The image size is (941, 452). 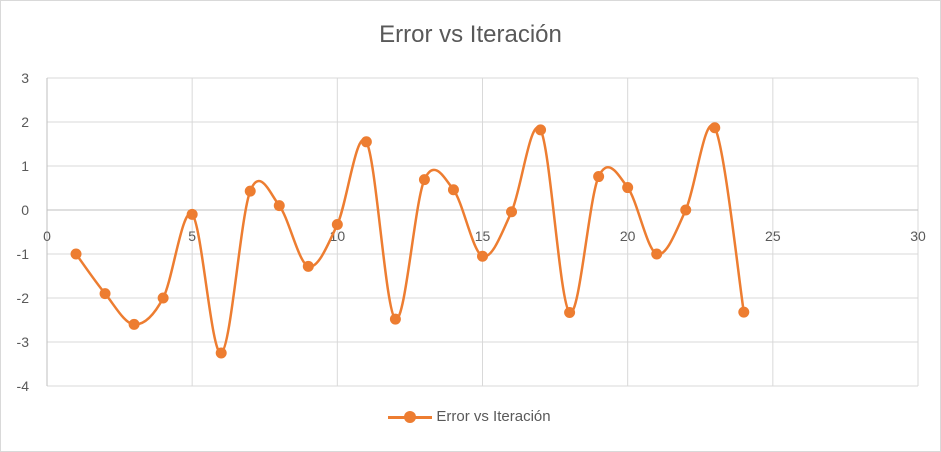 What do you see at coordinates (25, 166) in the screenshot?
I see `y-tick-label: 1` at bounding box center [25, 166].